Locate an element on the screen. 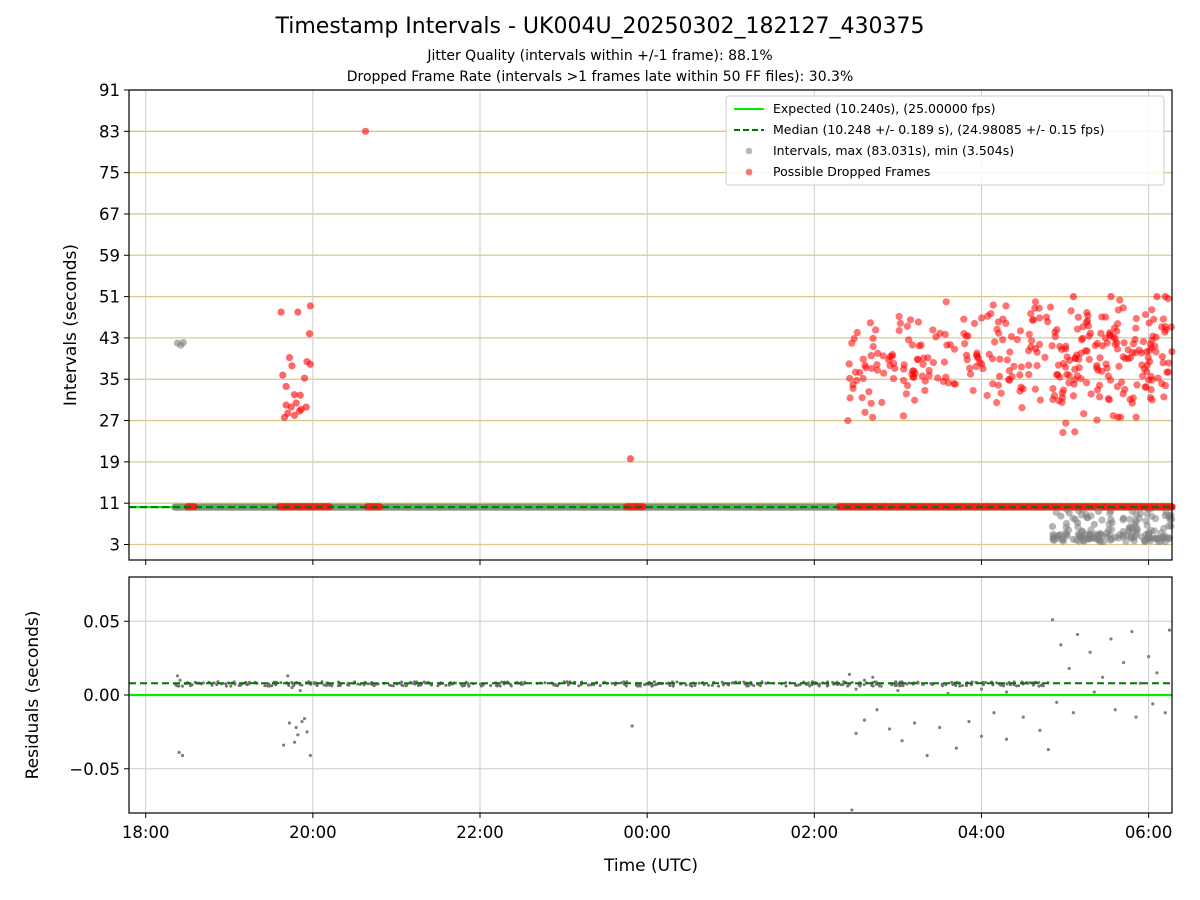 The width and height of the screenshot is (1200, 900). intervals-y-tick-label: 83 is located at coordinates (109, 131).